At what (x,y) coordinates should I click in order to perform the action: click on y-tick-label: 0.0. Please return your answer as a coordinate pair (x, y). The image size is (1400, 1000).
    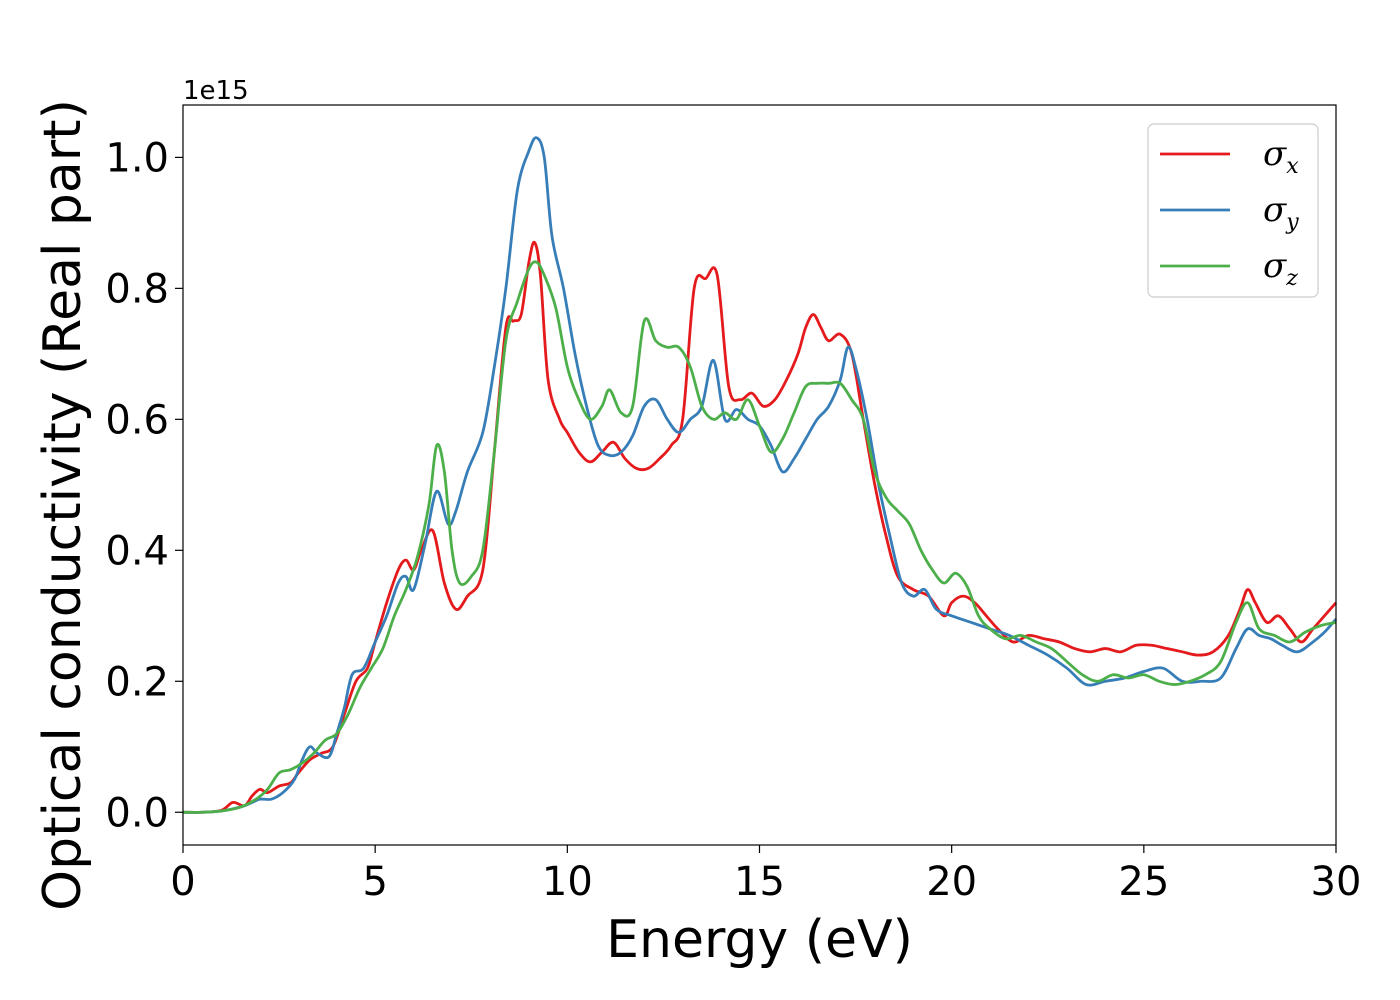
    Looking at the image, I should click on (137, 813).